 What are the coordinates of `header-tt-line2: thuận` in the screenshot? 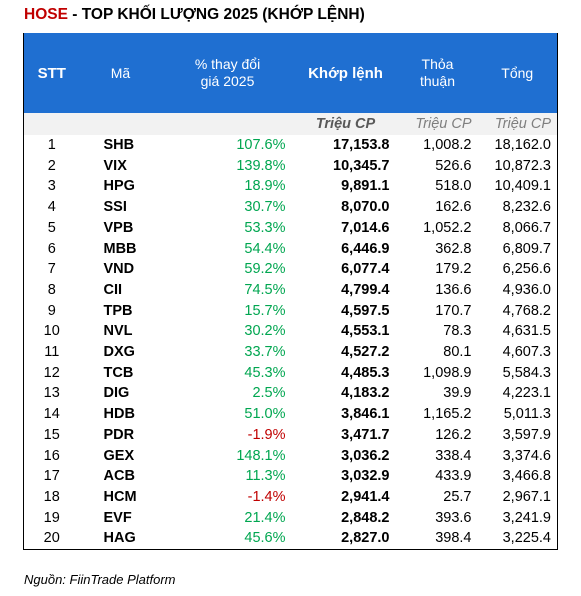 It's located at (437, 81).